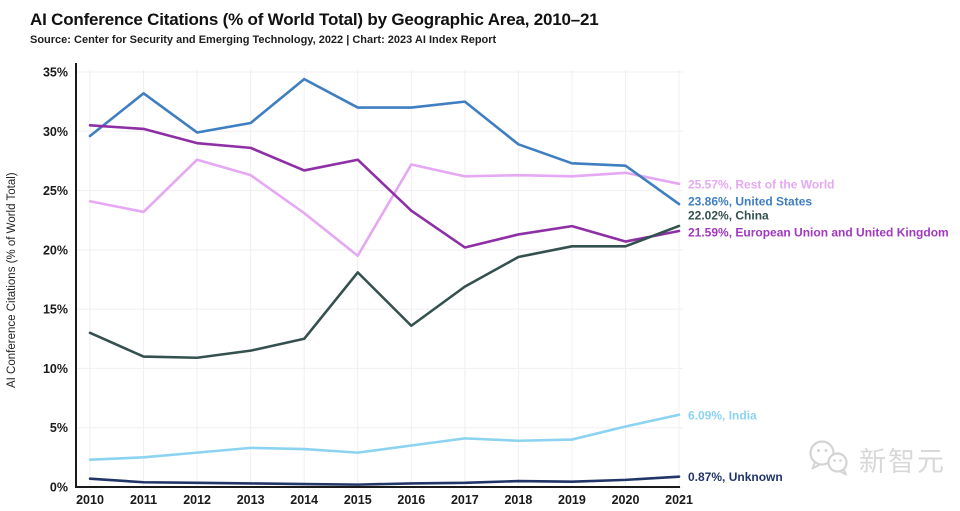 The image size is (960, 511). Describe the element at coordinates (55, 250) in the screenshot. I see `y-tick-label: 20%` at that location.